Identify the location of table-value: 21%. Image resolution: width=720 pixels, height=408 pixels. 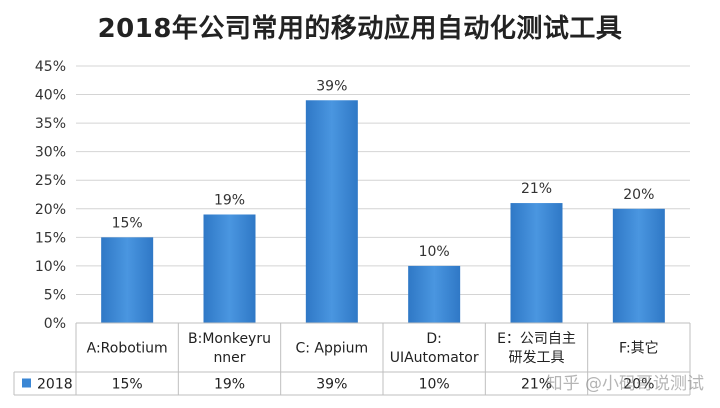
(536, 385).